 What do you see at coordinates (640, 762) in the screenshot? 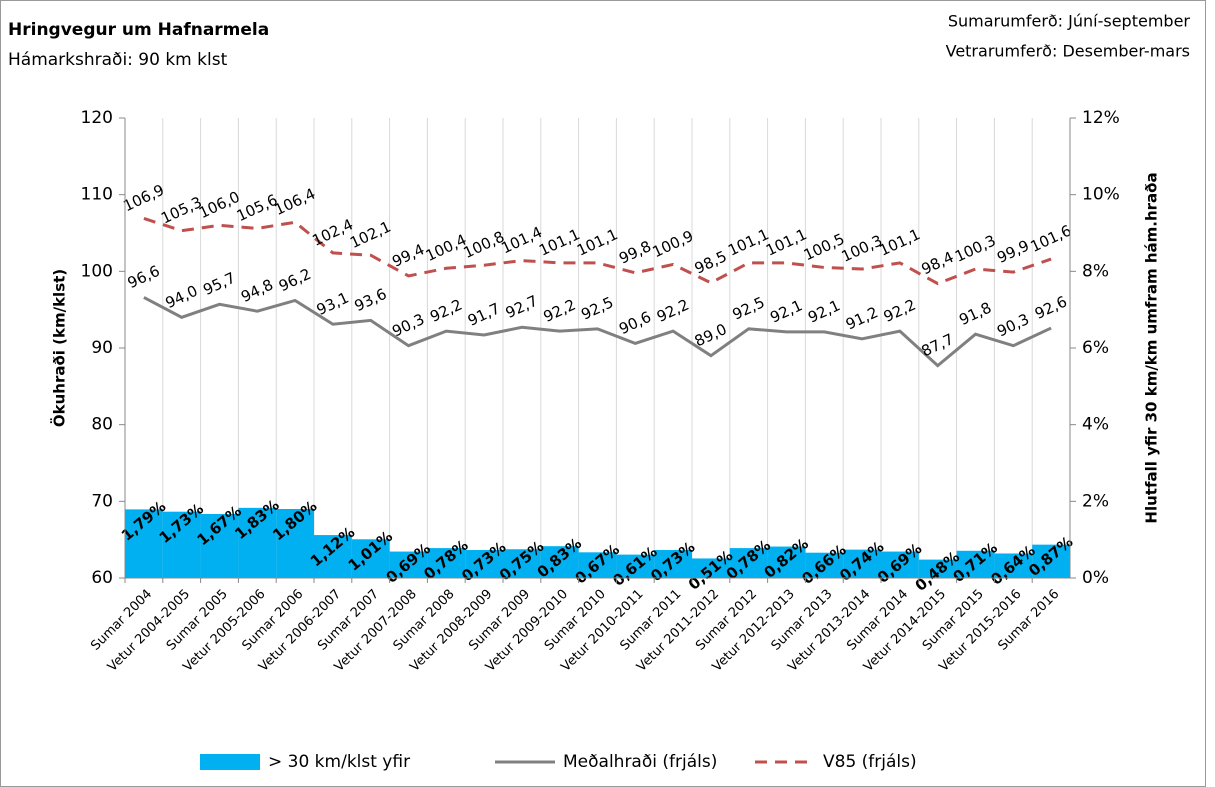
I see `legend-label: Meðalhraði (frjáls)` at bounding box center [640, 762].